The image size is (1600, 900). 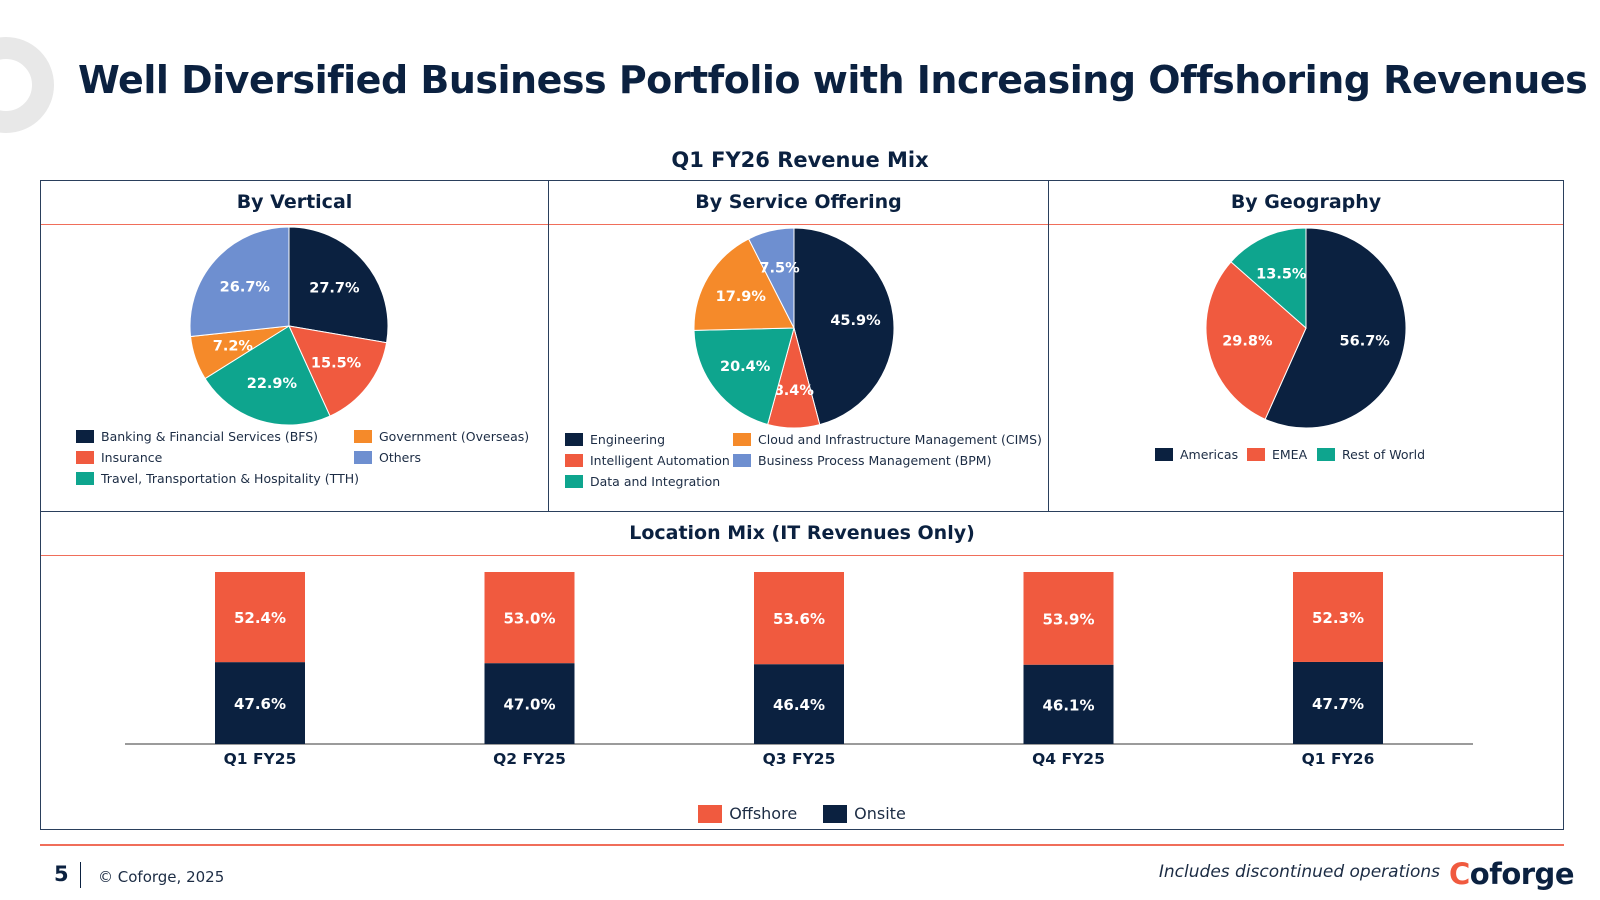 What do you see at coordinates (272, 384) in the screenshot?
I see `pie-label-travel-transportation-hospitality-tth: 22.9%` at bounding box center [272, 384].